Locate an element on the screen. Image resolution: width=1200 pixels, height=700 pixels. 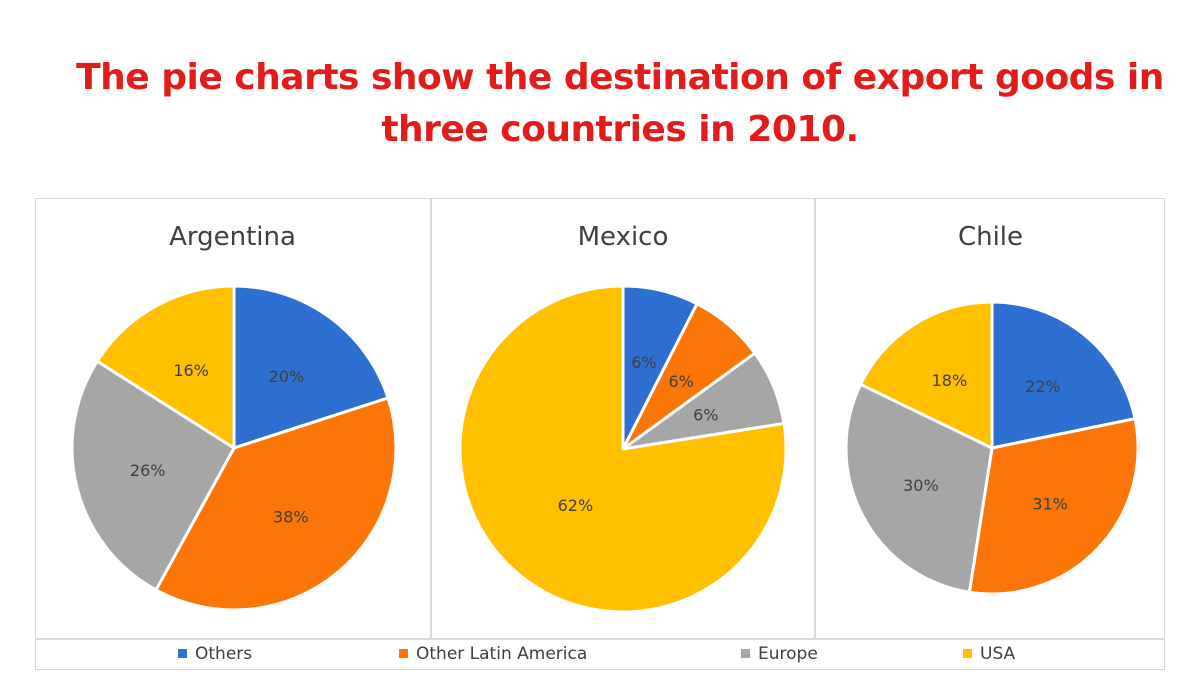
pie-chart-mexico: 6% 6% 6% 62% is located at coordinates (623, 449).